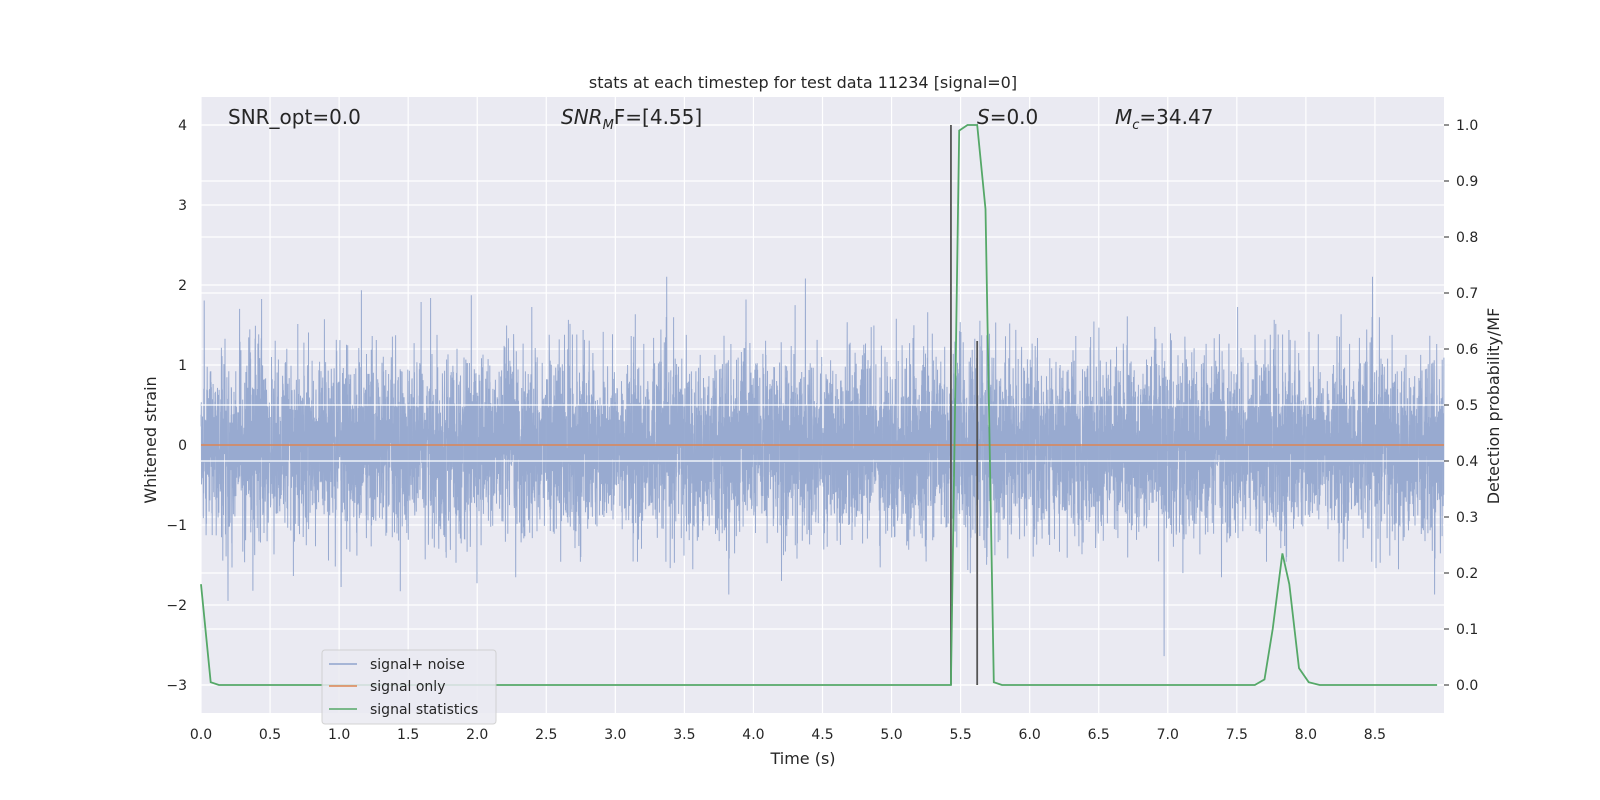 The width and height of the screenshot is (1600, 800). Describe the element at coordinates (182, 286) in the screenshot. I see `y-tick-label-left: 2` at that location.